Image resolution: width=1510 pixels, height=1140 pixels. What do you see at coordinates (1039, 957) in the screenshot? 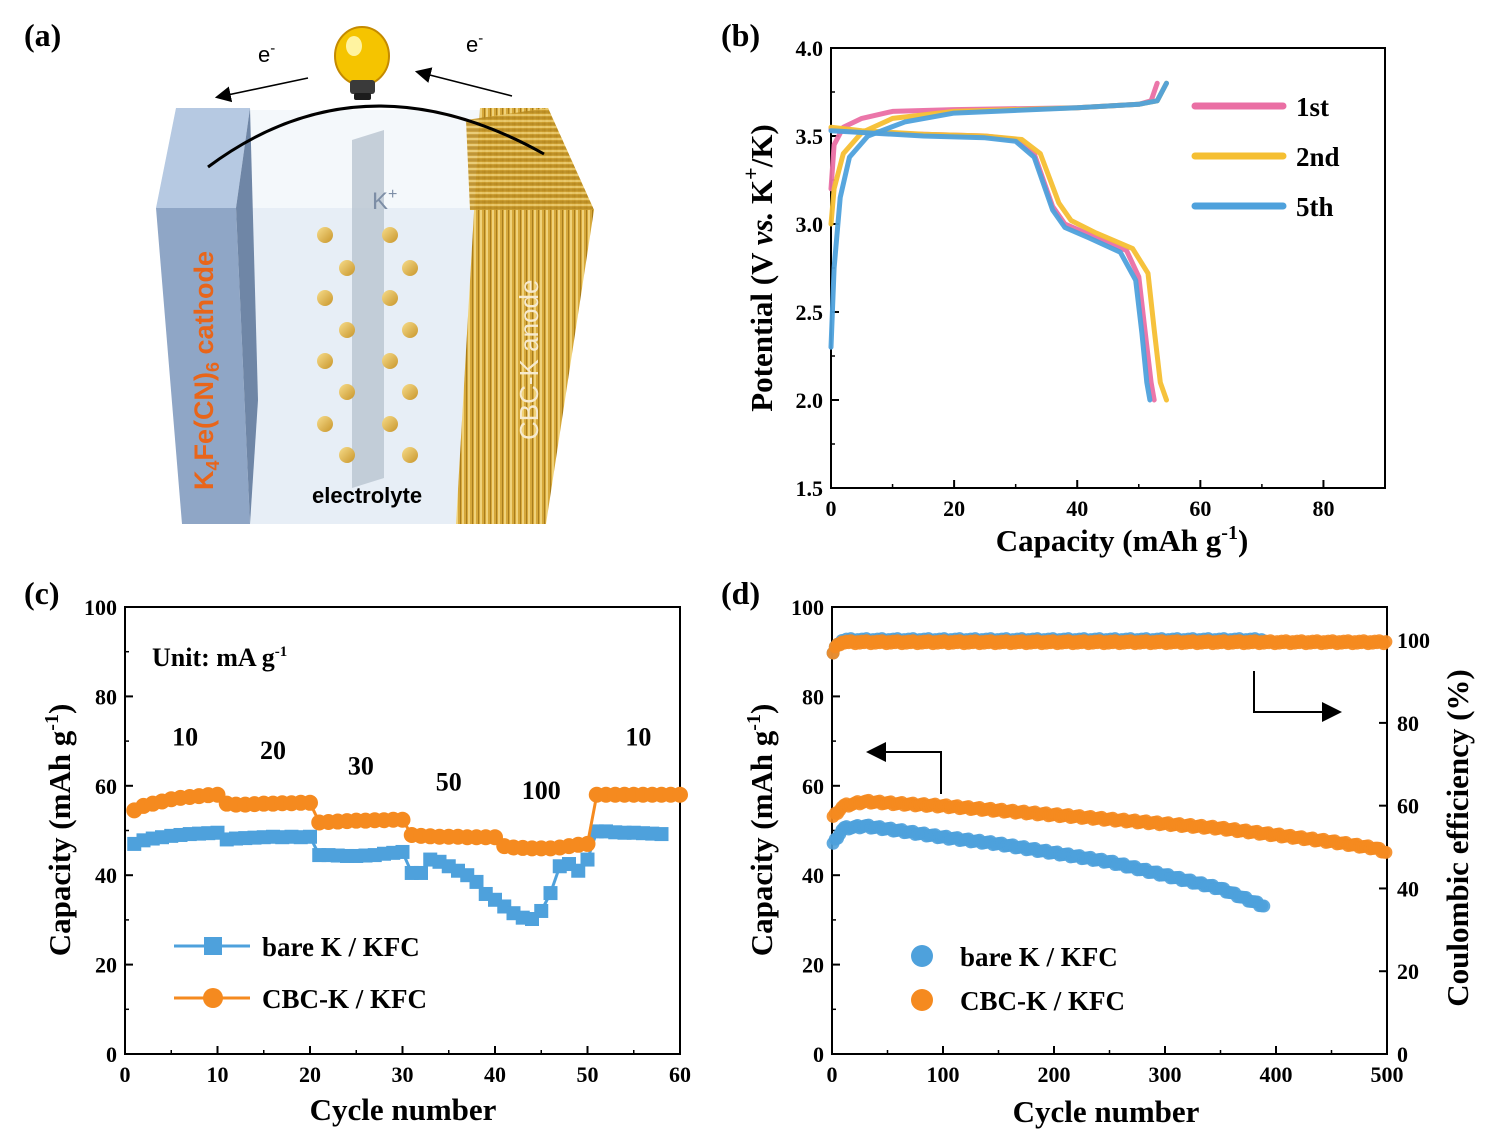
I see `legend-d-label-0: bare K / KFC` at bounding box center [1039, 957].